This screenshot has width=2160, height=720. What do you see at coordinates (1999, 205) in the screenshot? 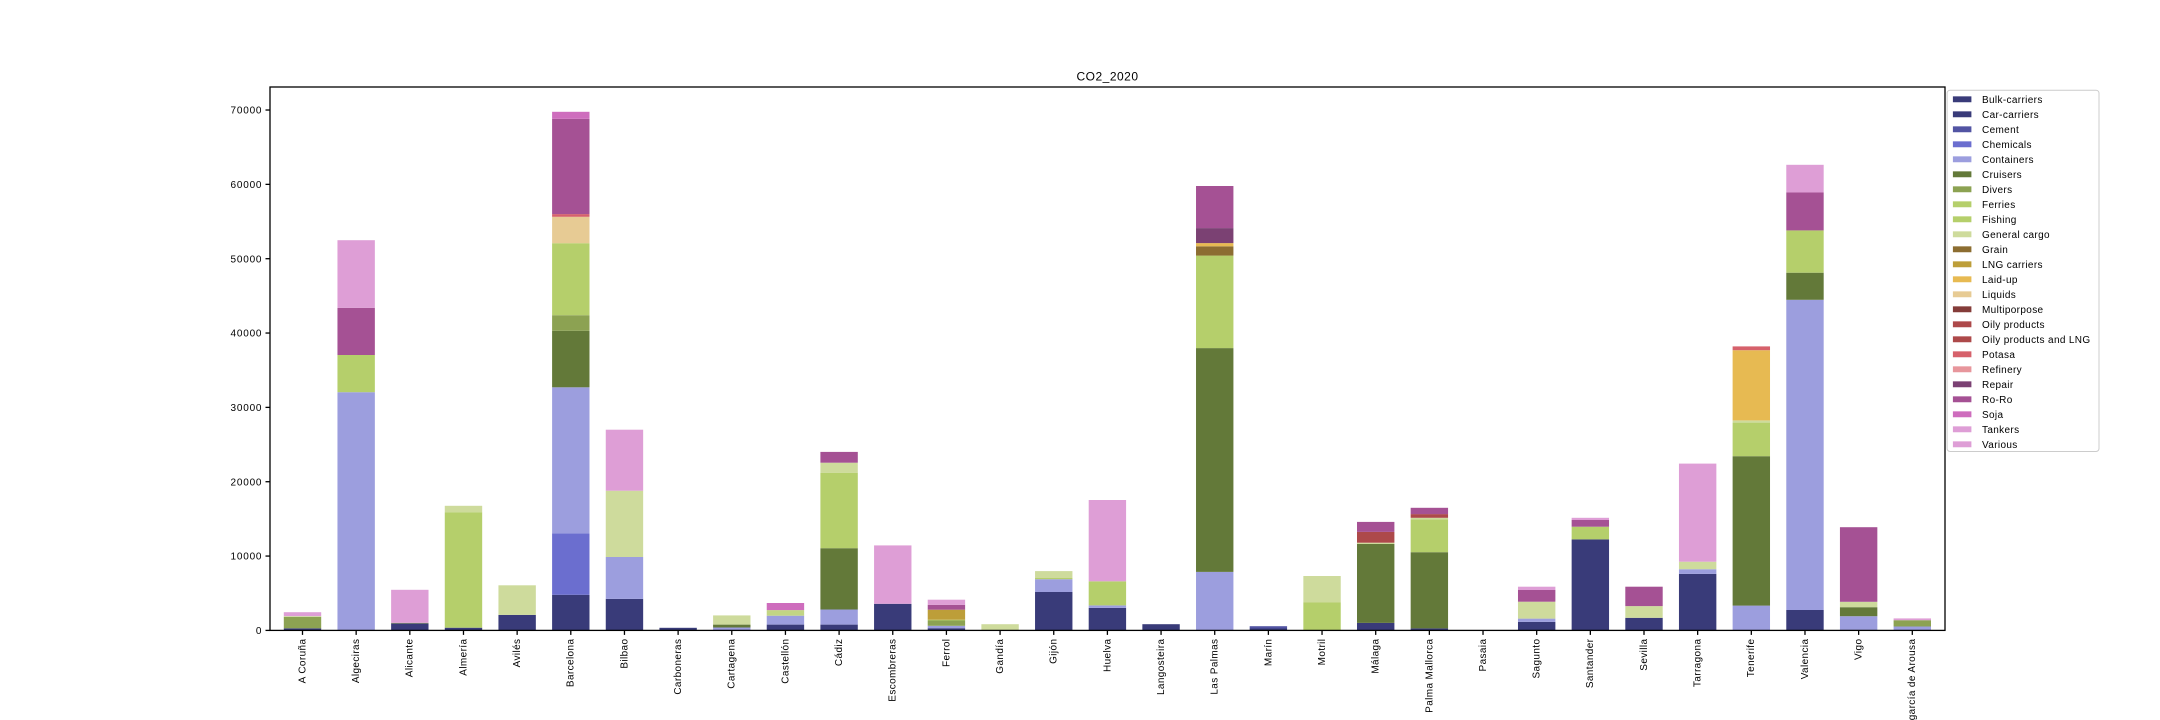
I see `svg-text: Ferries` at bounding box center [1999, 205].